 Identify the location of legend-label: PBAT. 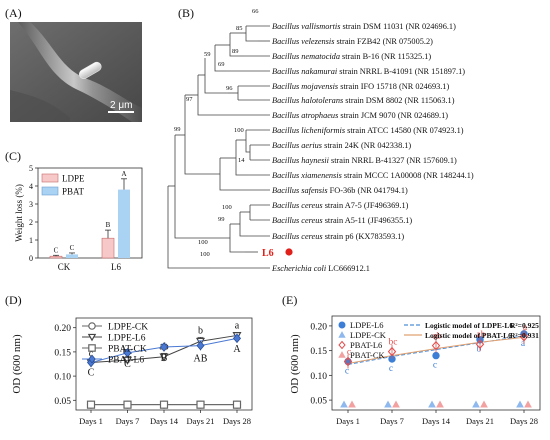
(73, 192).